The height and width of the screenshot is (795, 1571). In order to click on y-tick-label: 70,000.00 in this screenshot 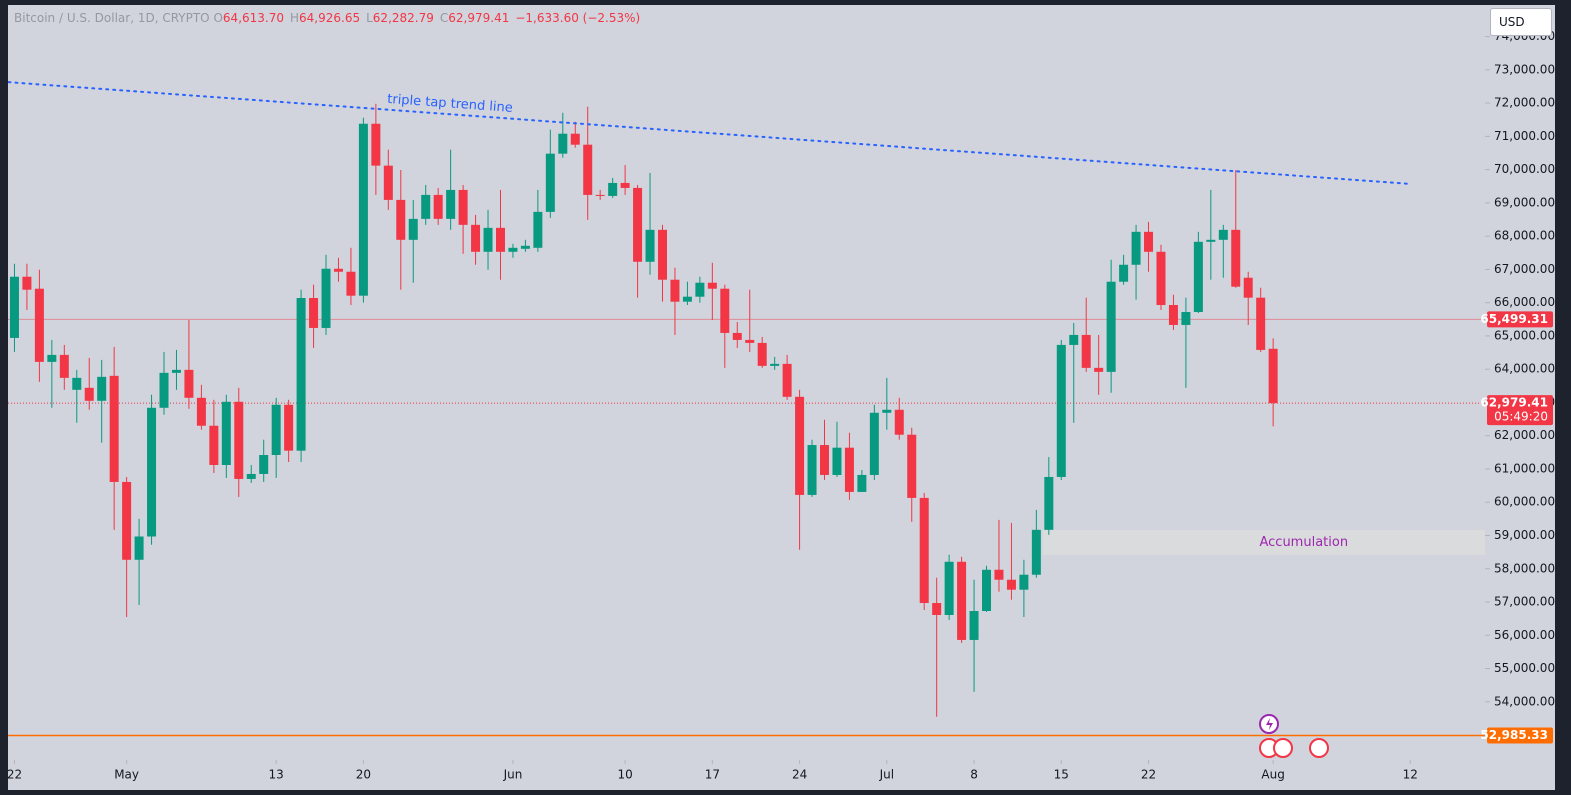, I will do `click(1524, 169)`.